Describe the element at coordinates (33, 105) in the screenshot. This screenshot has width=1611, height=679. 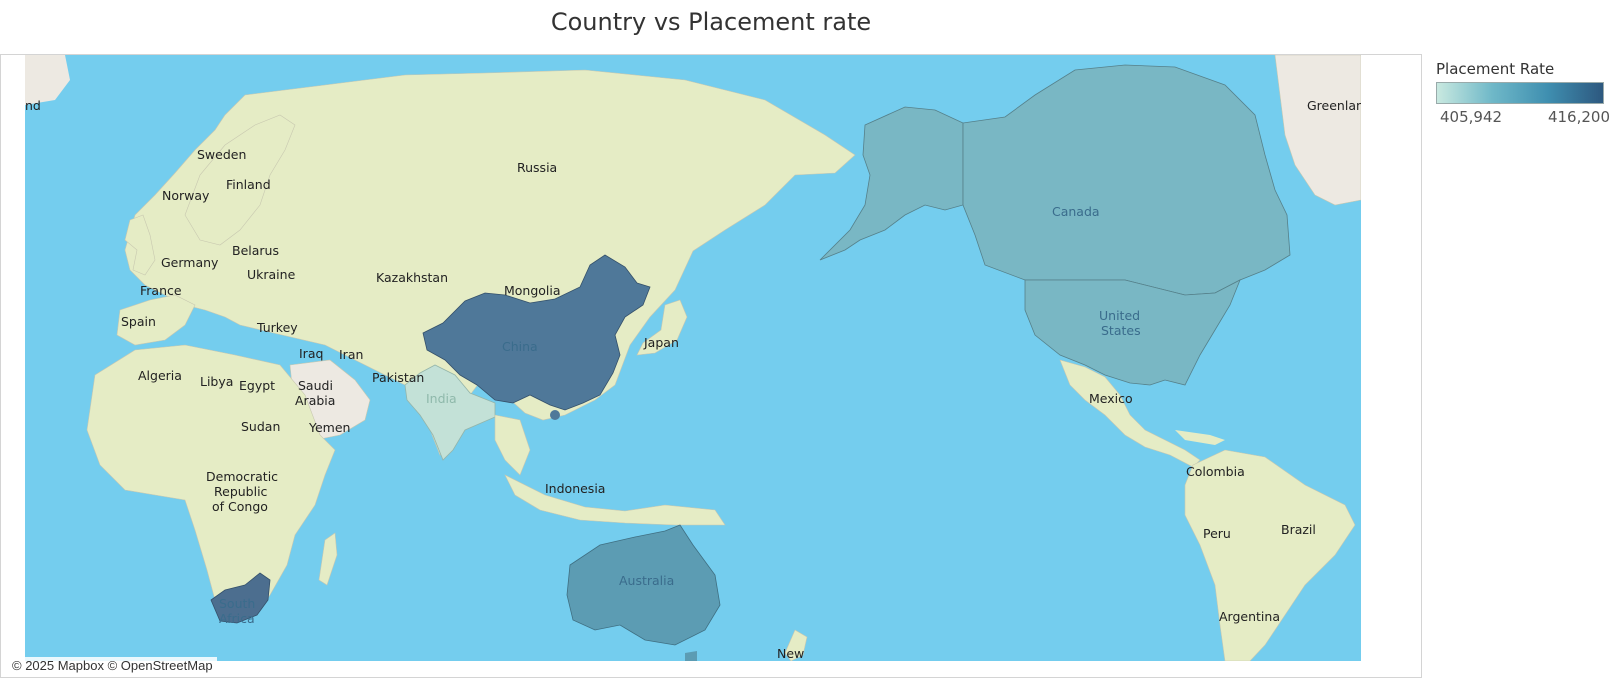
I see `label-iceland: nd` at that location.